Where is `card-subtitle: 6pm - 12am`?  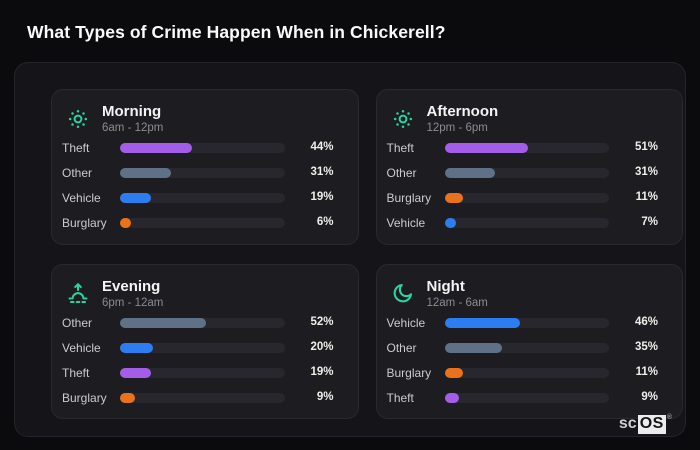 card-subtitle: 6pm - 12am is located at coordinates (133, 302).